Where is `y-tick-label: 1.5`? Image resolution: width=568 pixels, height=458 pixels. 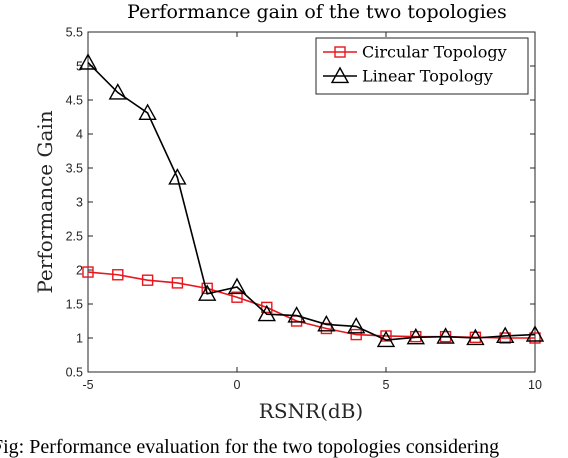 y-tick-label: 1.5 is located at coordinates (74, 305).